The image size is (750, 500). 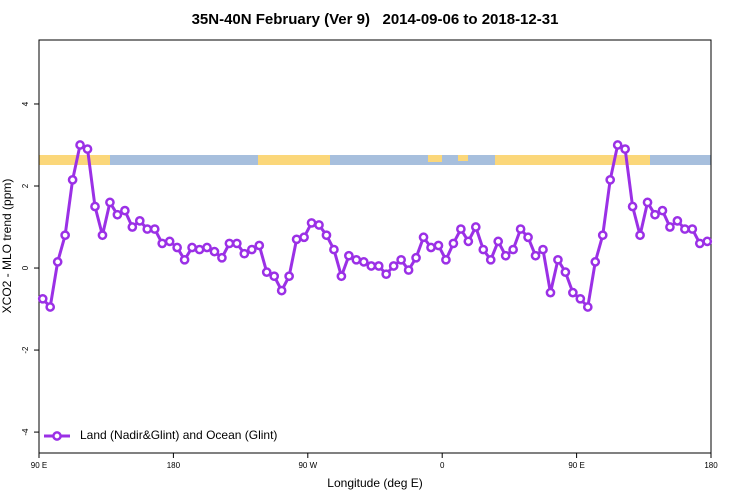 What do you see at coordinates (57, 436) in the screenshot?
I see `legend-marker` at bounding box center [57, 436].